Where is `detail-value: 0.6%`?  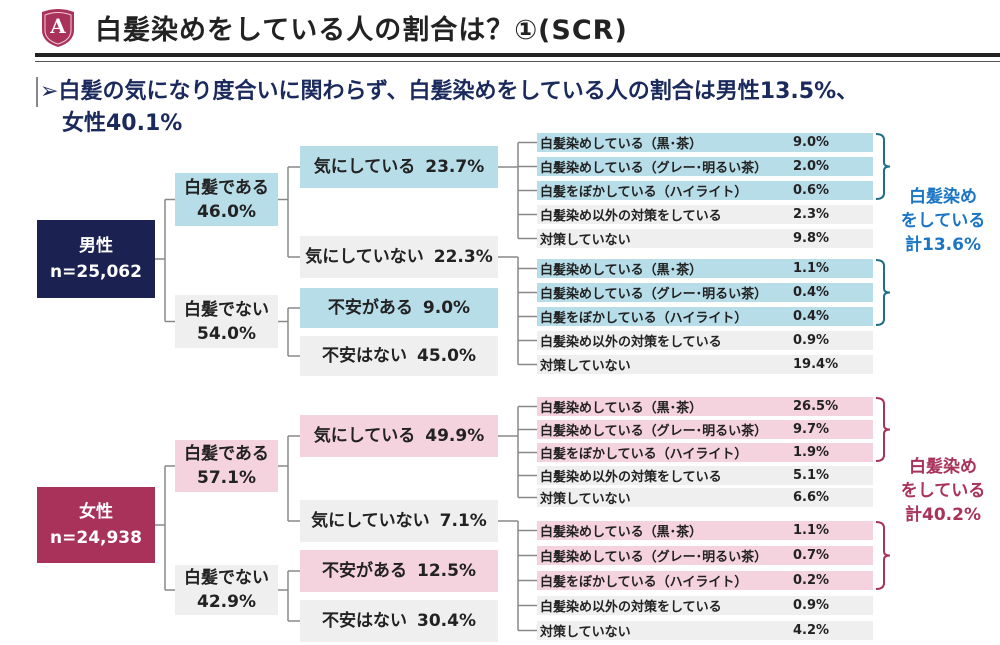
detail-value: 0.6% is located at coordinates (811, 190).